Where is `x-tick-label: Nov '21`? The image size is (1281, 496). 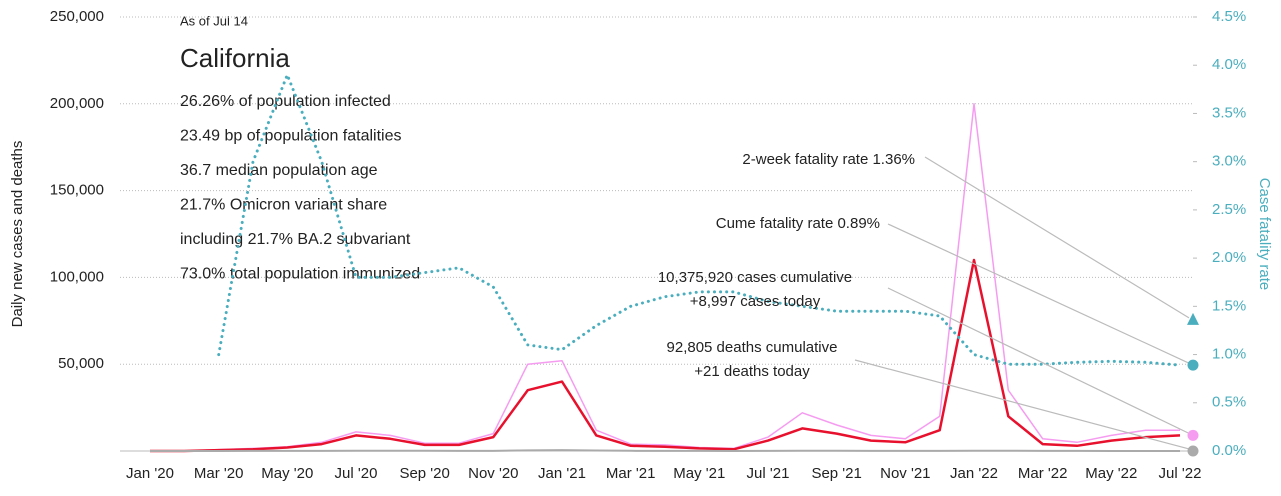 x-tick-label: Nov '21 is located at coordinates (905, 473).